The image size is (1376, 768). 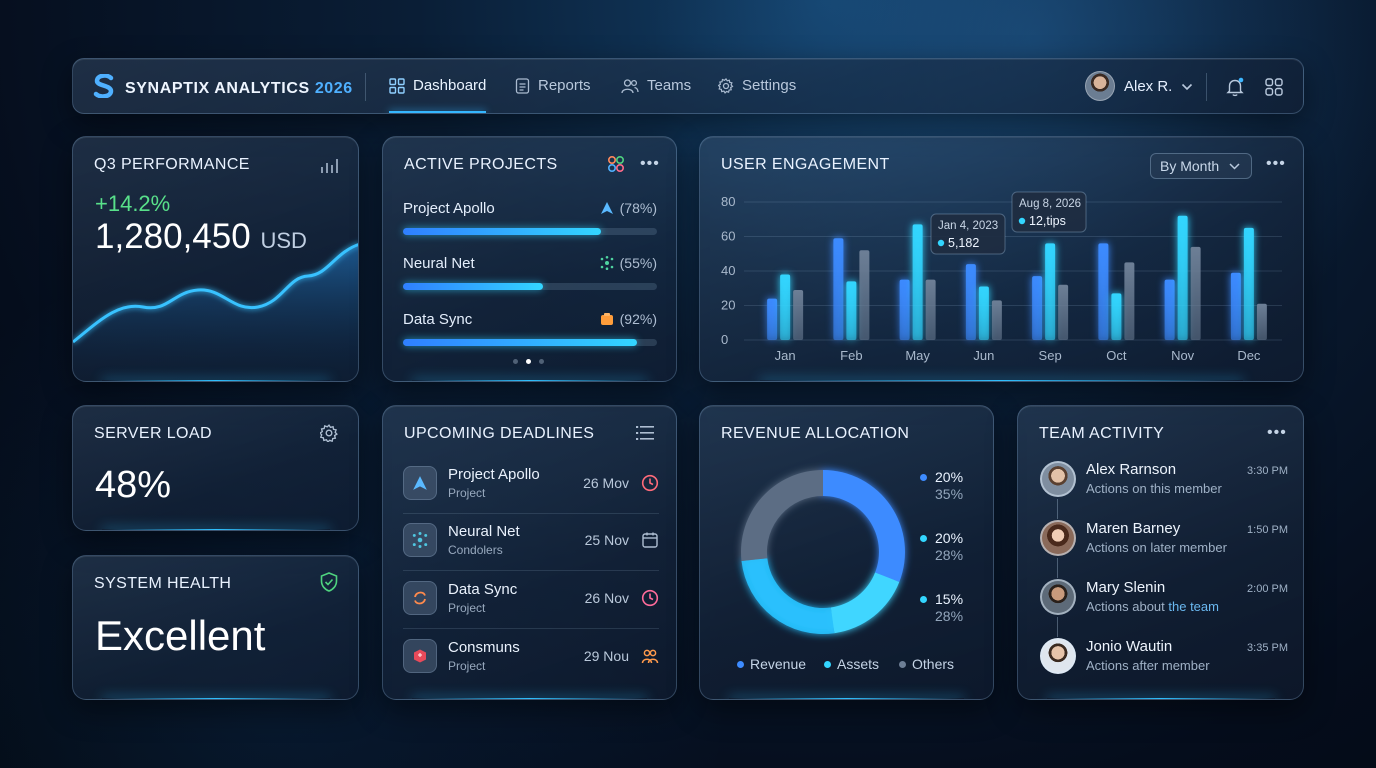 I want to click on project-row: Neural Net (55%), so click(x=530, y=272).